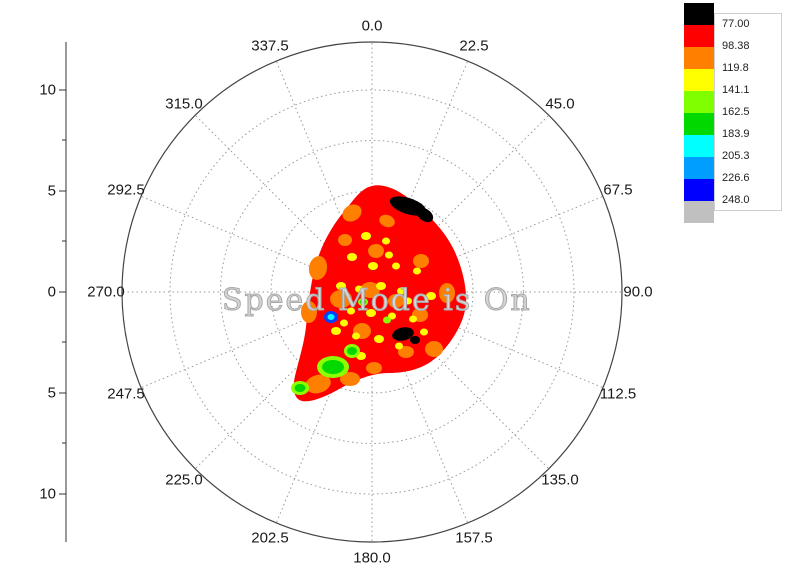  Describe the element at coordinates (126, 190) in the screenshot. I see `angular-tick-label: 292.5` at that location.